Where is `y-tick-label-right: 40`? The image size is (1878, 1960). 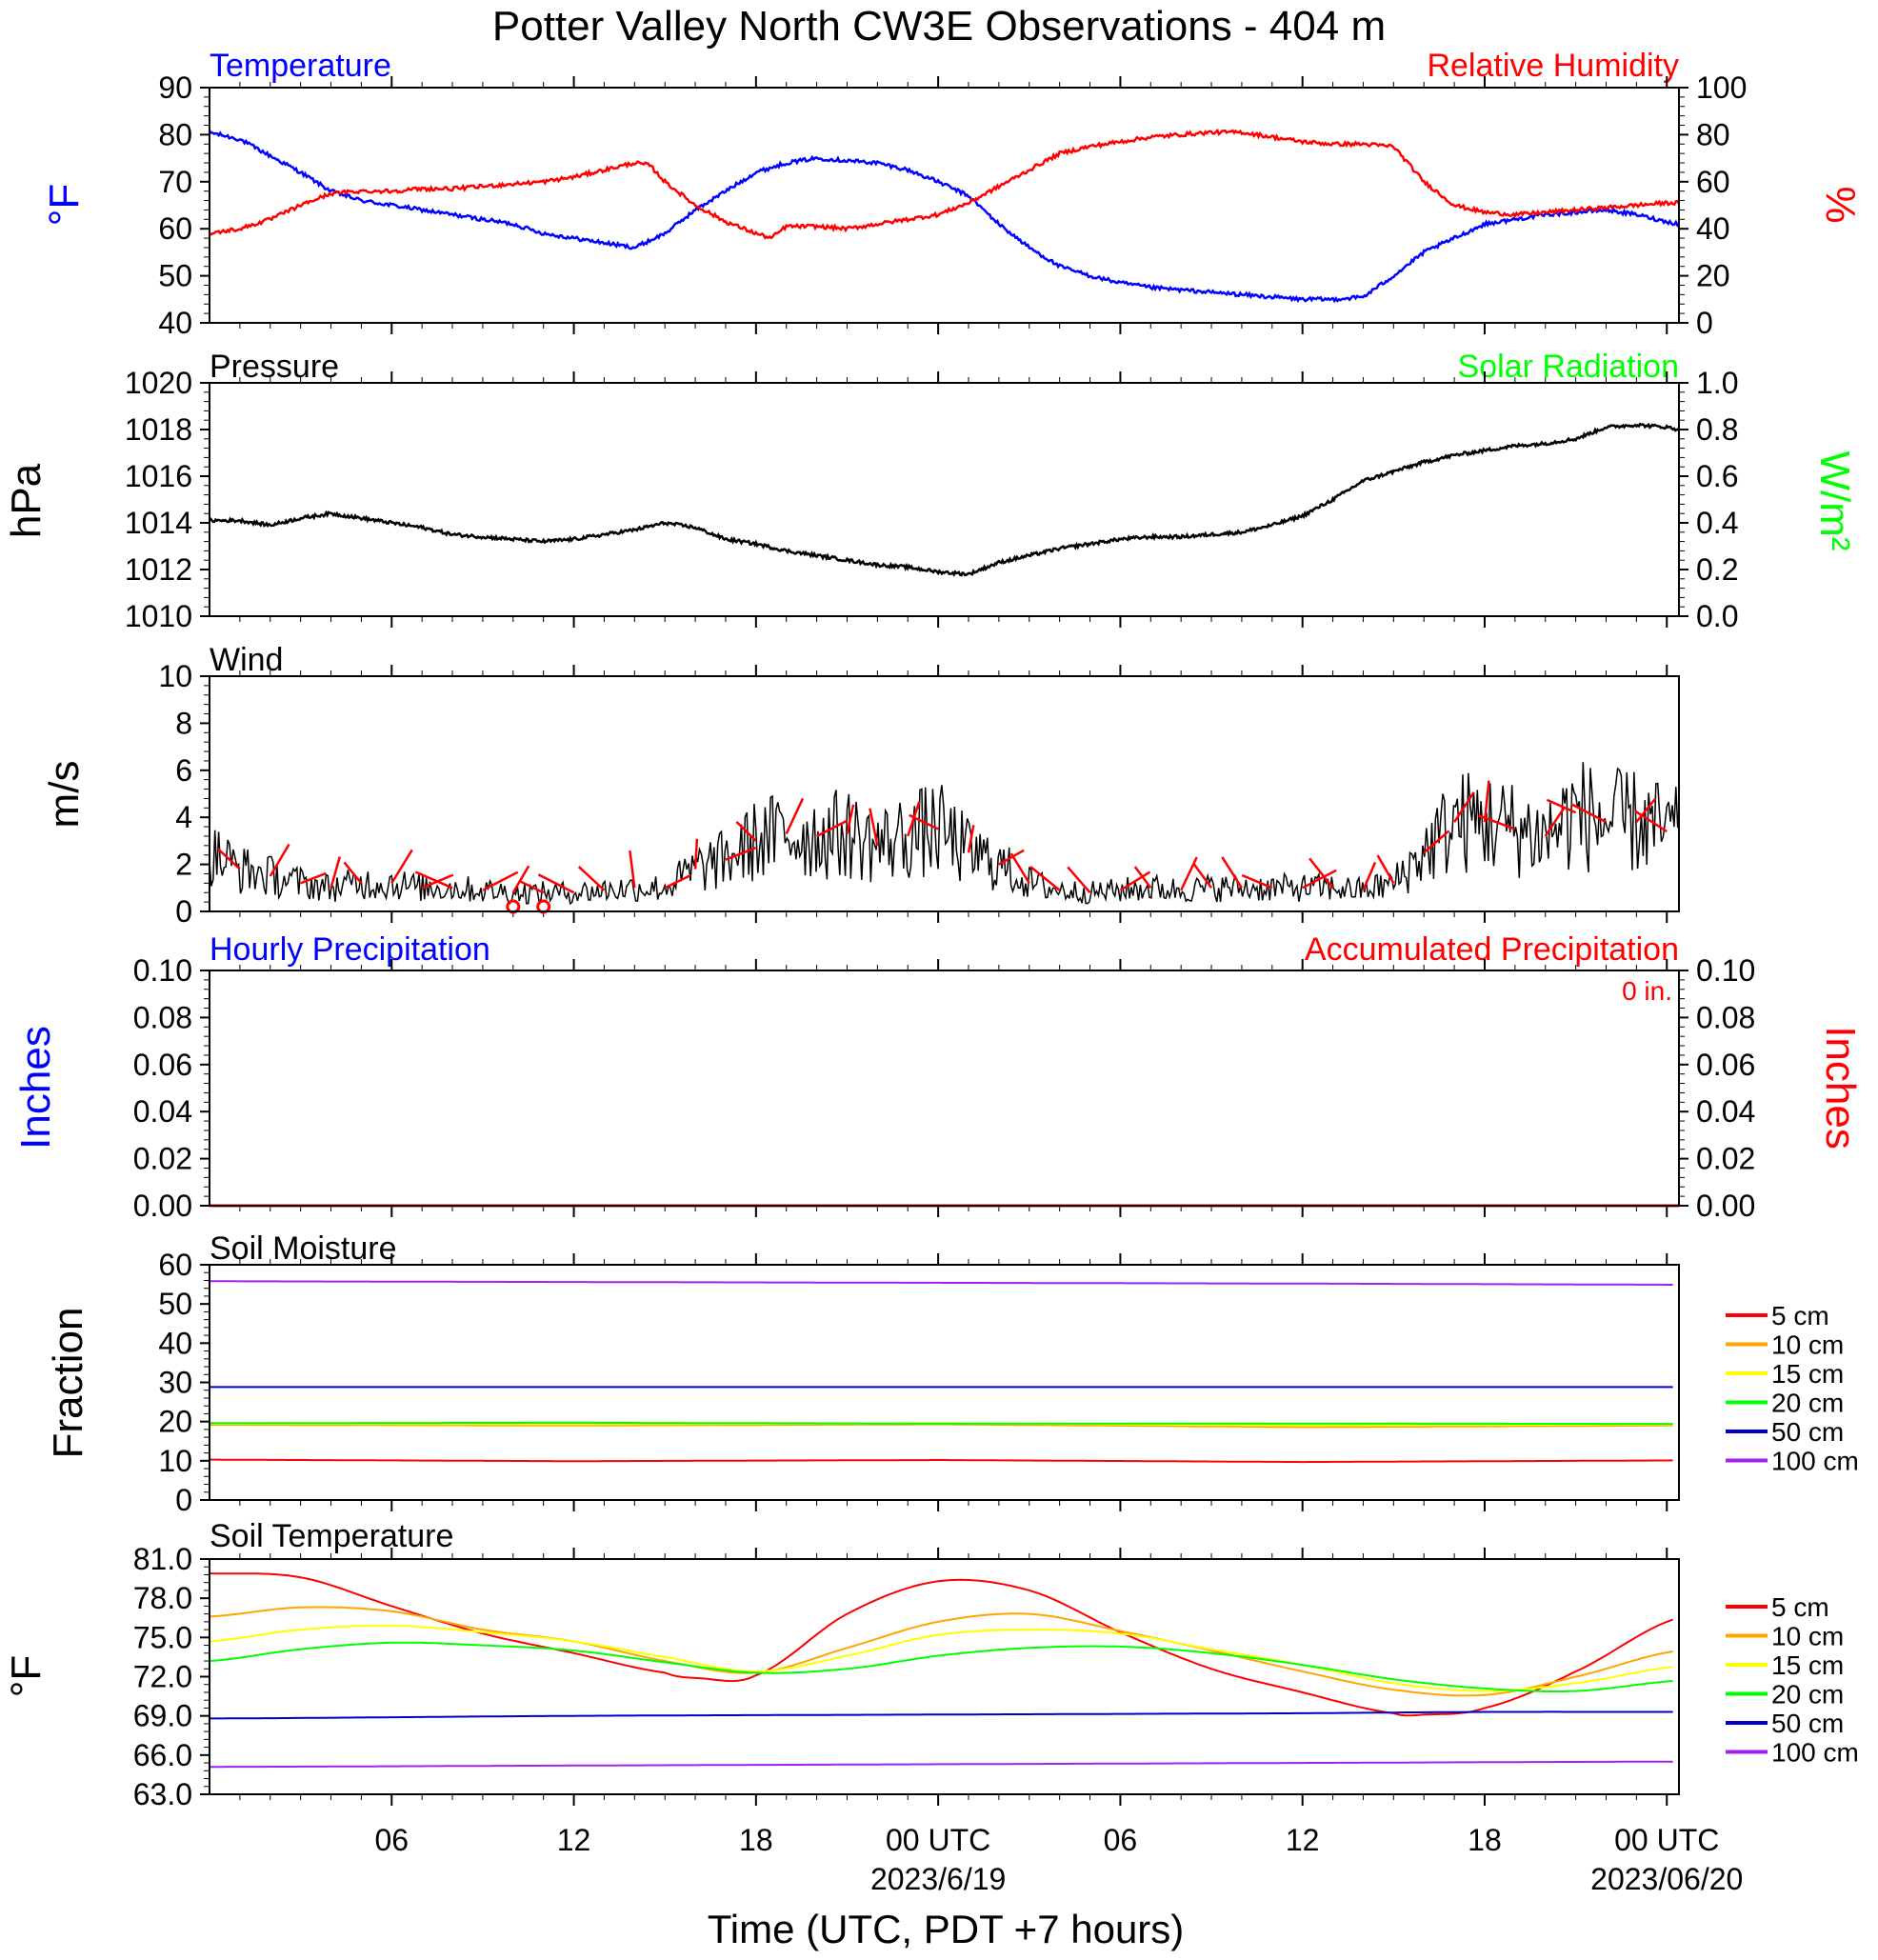
y-tick-label-right: 40 is located at coordinates (1713, 228).